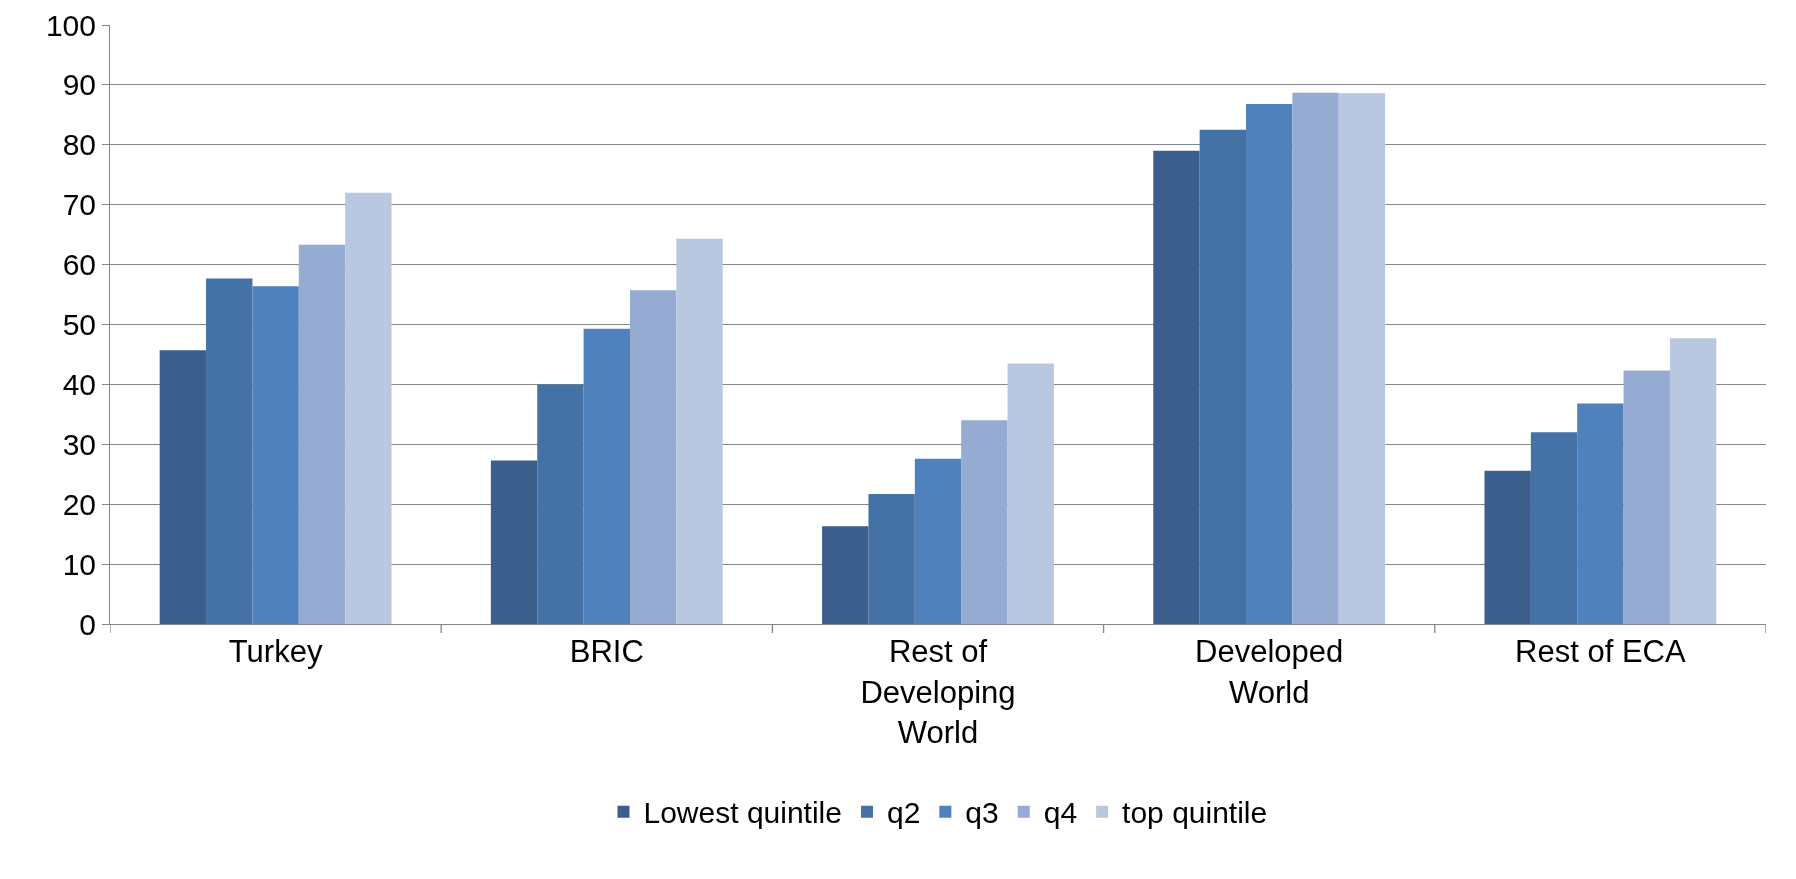 This screenshot has height=879, width=1796. What do you see at coordinates (1269, 672) in the screenshot?
I see `x-tick-label: Developed World` at bounding box center [1269, 672].